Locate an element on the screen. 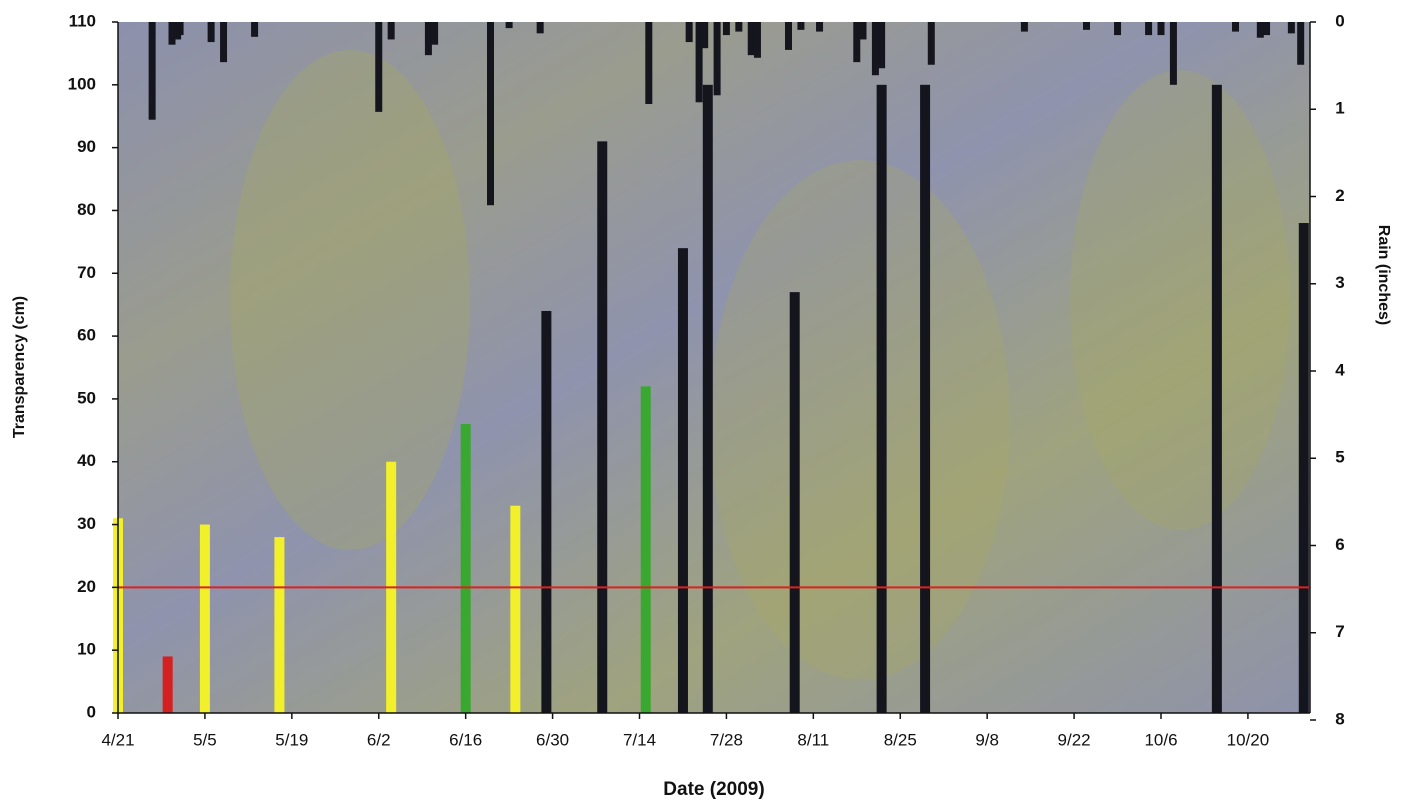 The height and width of the screenshot is (803, 1405). x-tick-label: 8/11 is located at coordinates (813, 739).